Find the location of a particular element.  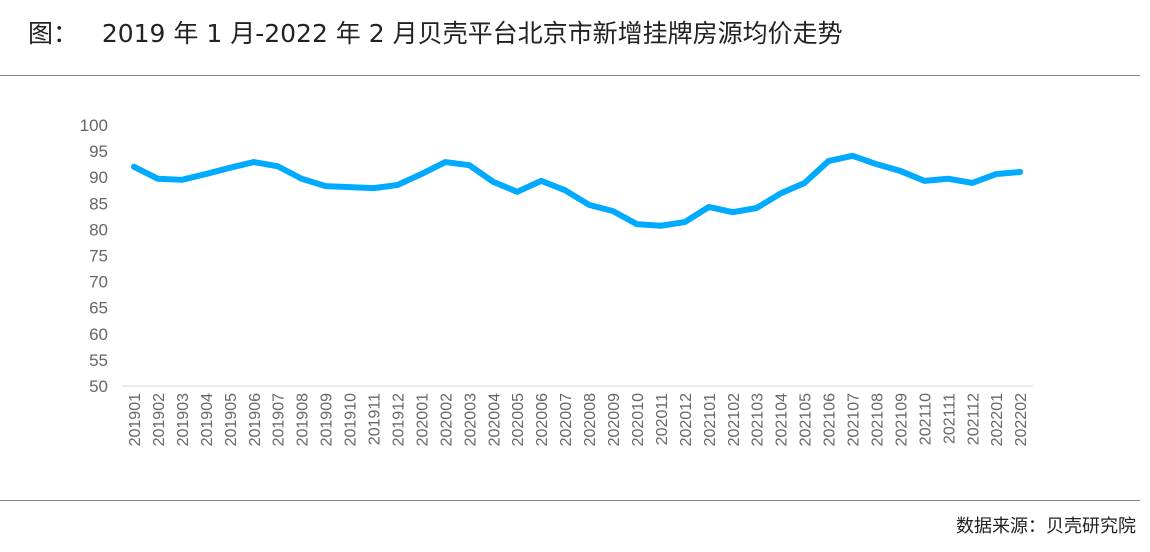

x-tick-label: 202107 is located at coordinates (854, 419).